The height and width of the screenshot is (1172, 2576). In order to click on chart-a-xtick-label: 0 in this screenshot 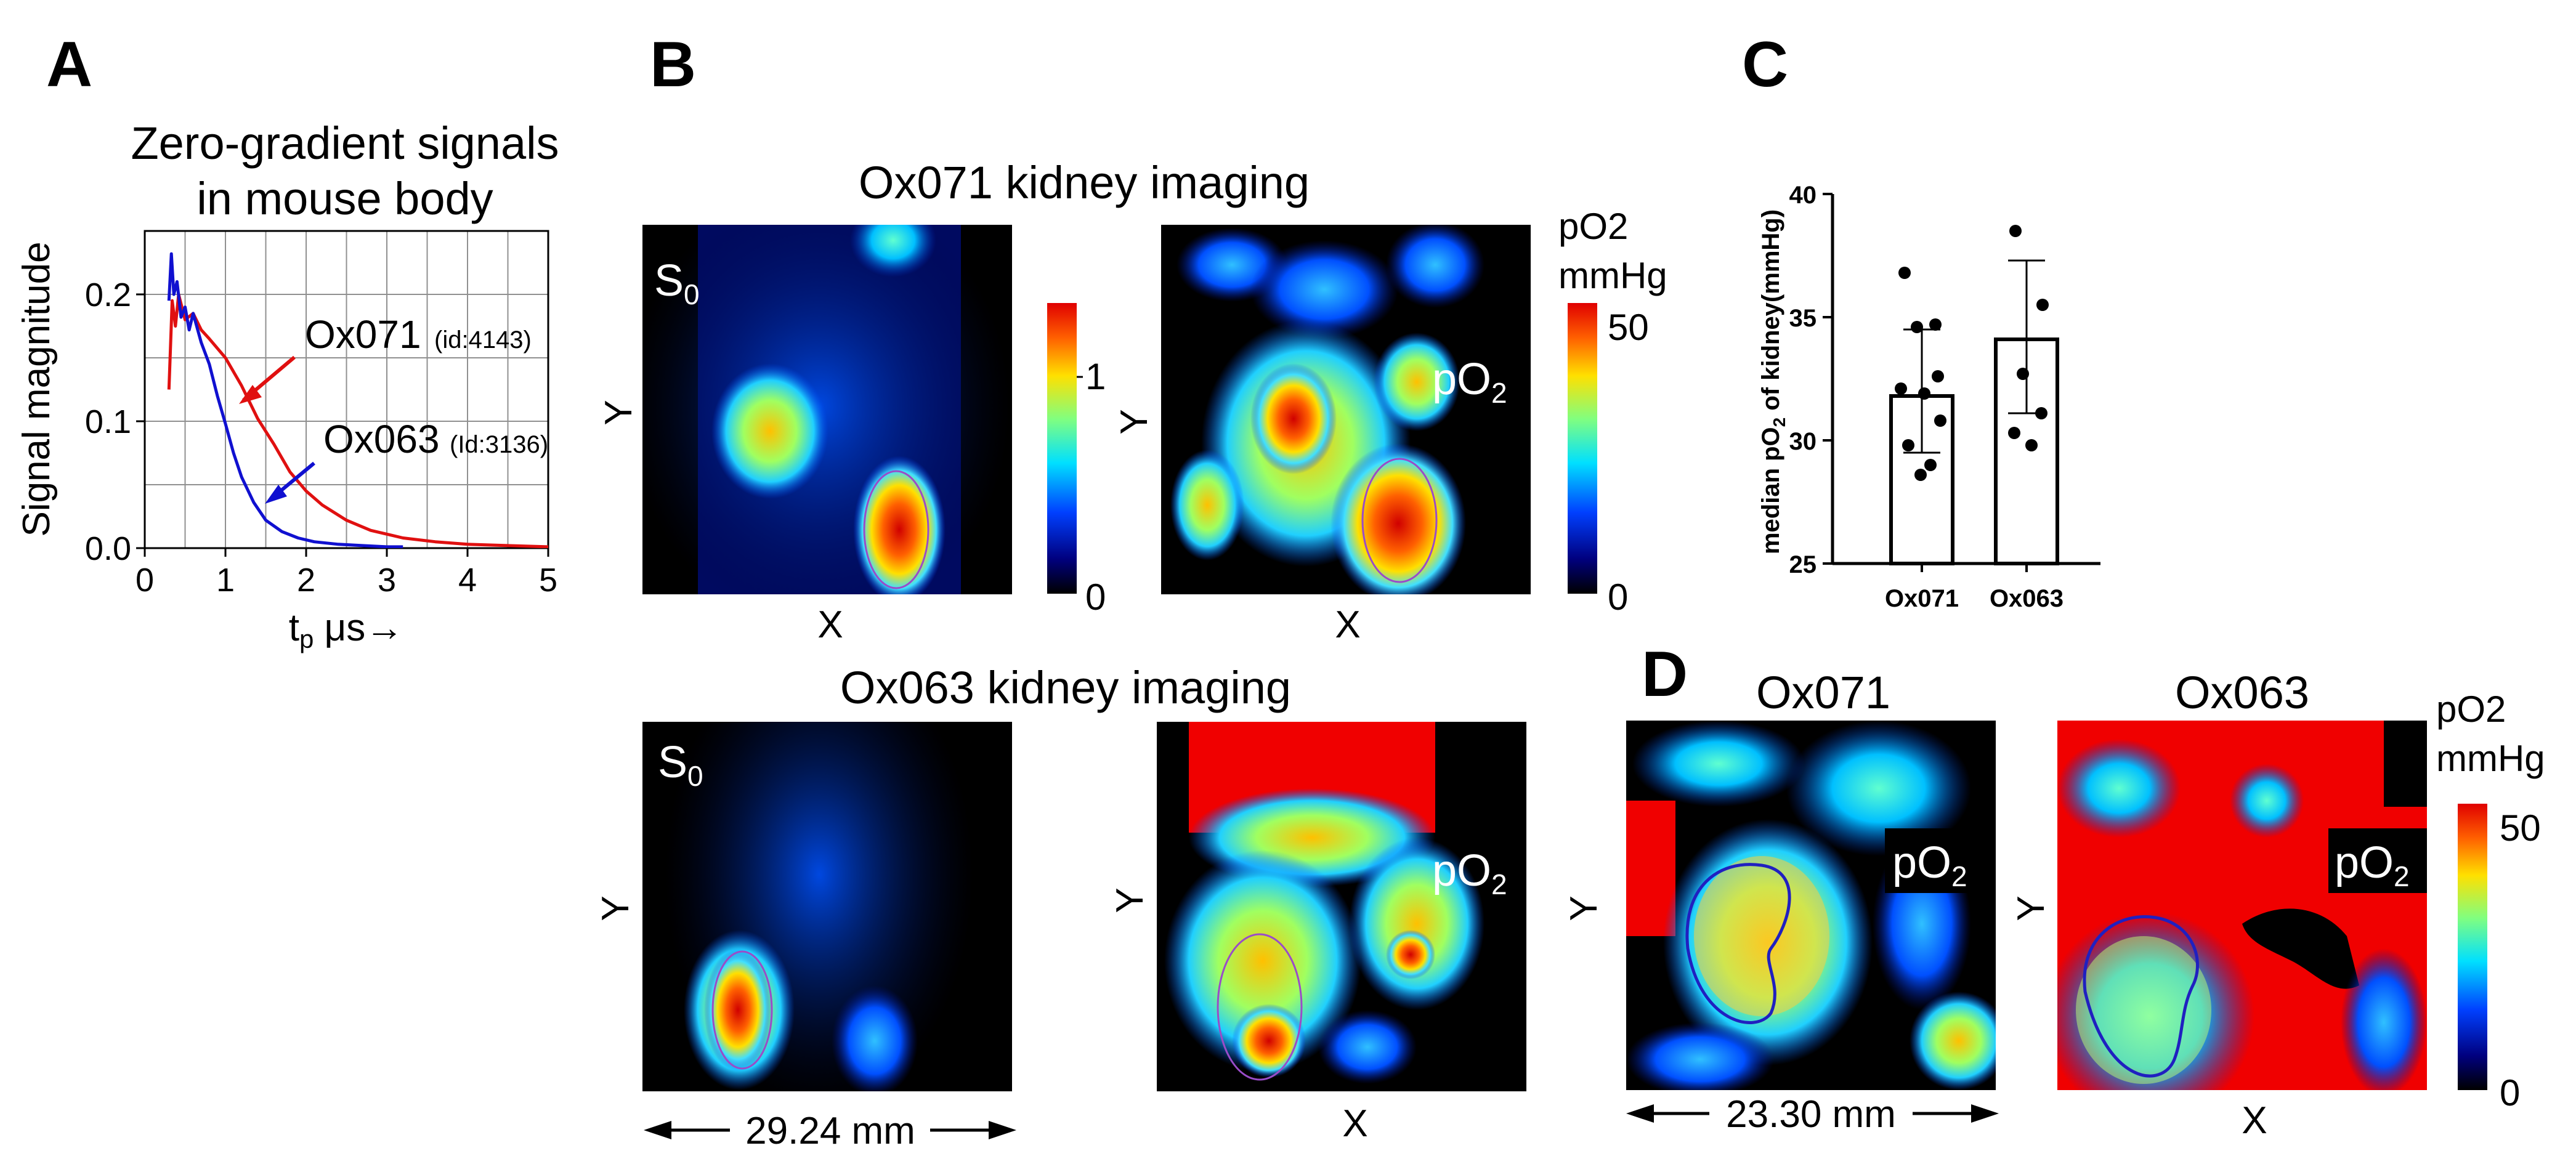, I will do `click(145, 580)`.